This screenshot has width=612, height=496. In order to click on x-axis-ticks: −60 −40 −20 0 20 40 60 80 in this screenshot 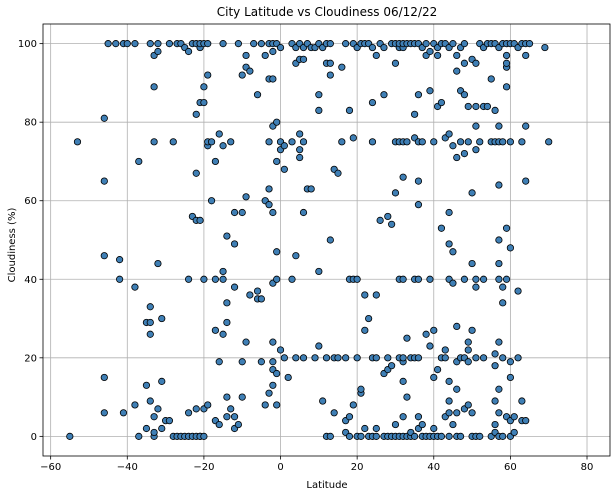, I will do `click(316, 464)`.